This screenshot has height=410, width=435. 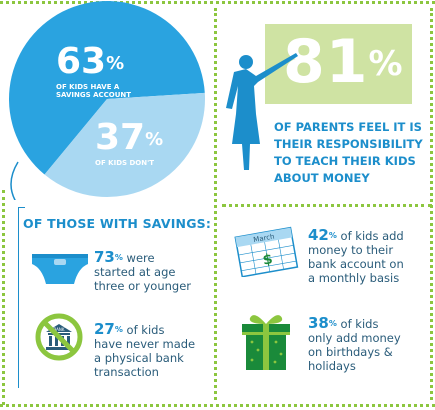 I want to click on svg-text: March, so click(x=264, y=239).